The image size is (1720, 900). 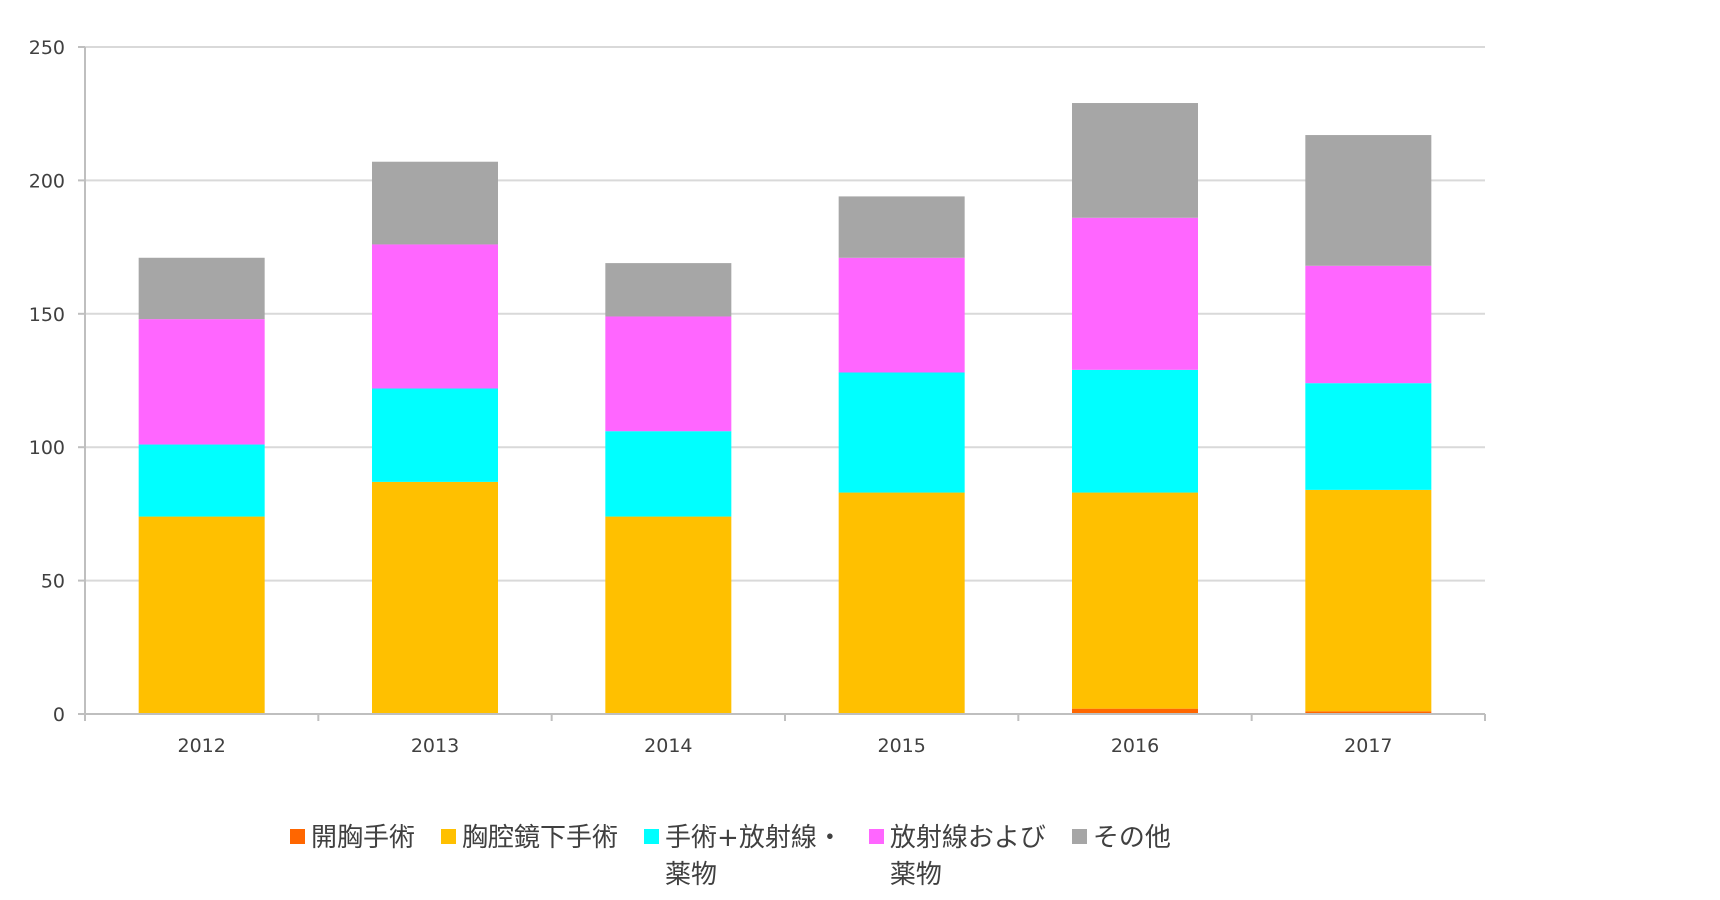 What do you see at coordinates (901, 603) in the screenshot?
I see `bar-segment-2015-s1` at bounding box center [901, 603].